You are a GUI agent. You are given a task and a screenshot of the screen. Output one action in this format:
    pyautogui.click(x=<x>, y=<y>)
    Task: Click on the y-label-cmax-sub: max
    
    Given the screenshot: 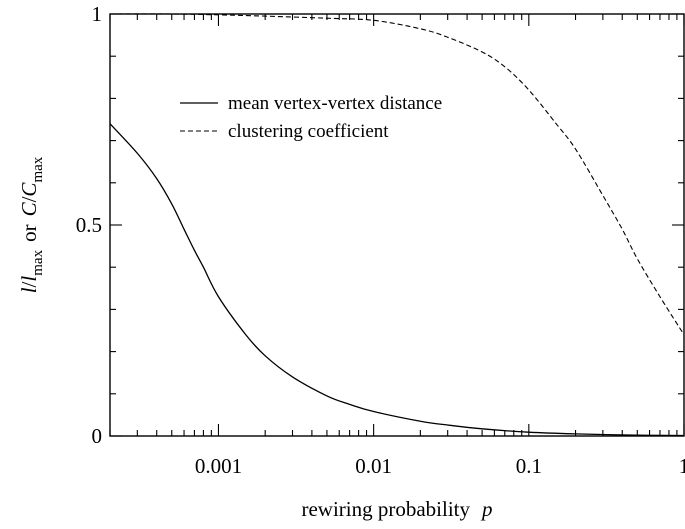 What is the action you would take?
    pyautogui.click(x=38, y=169)
    